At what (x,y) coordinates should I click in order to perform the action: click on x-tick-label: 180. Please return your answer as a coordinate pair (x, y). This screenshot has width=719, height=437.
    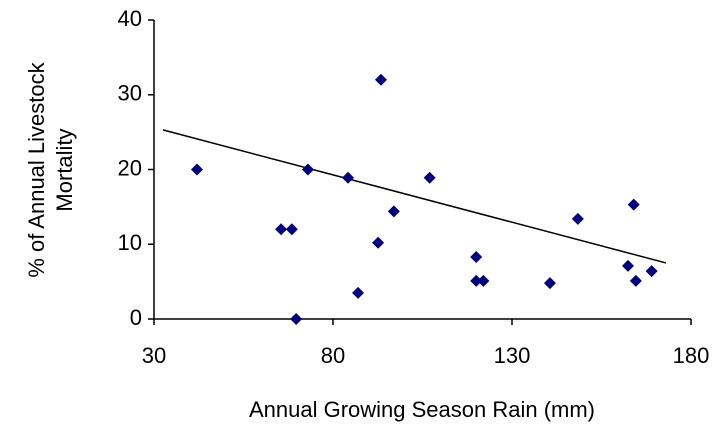
    Looking at the image, I should click on (691, 355).